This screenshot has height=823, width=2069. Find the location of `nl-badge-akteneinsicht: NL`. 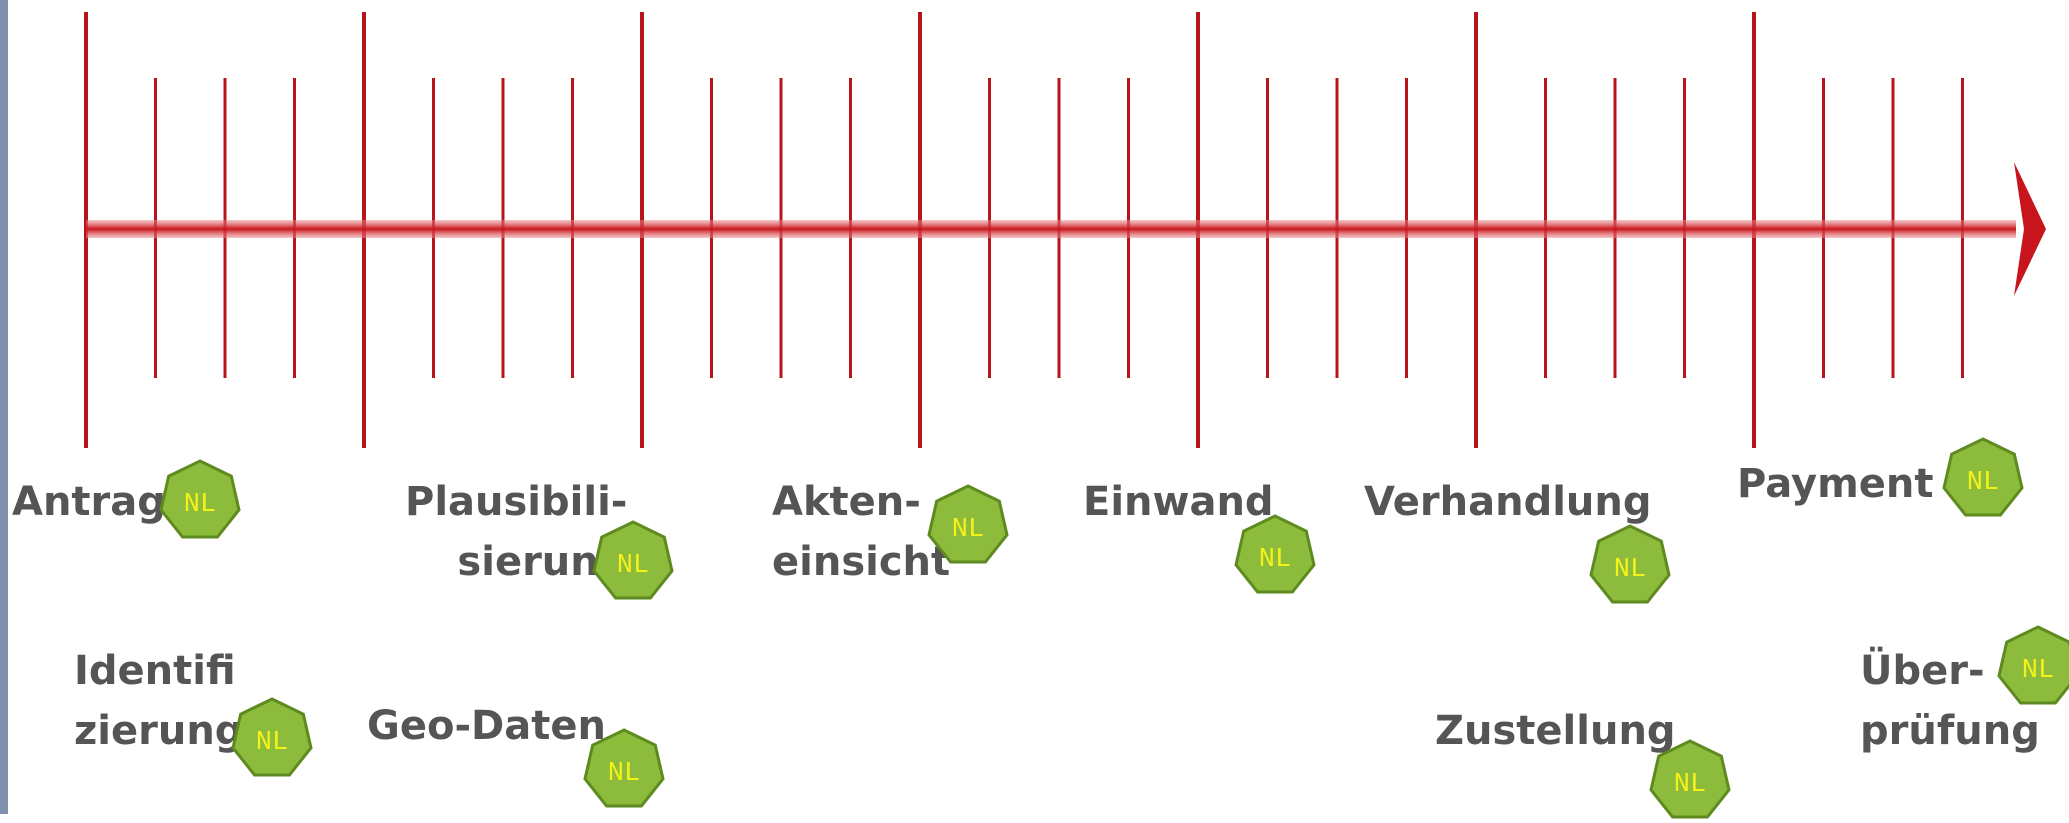

nl-badge-akteneinsicht: NL is located at coordinates (968, 526).